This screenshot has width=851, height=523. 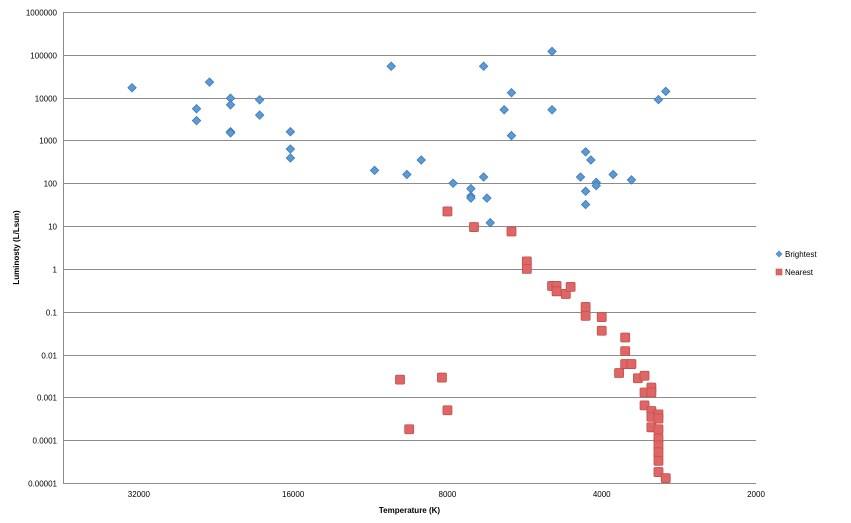 What do you see at coordinates (779, 272) in the screenshot?
I see `legend-marker-nearest` at bounding box center [779, 272].